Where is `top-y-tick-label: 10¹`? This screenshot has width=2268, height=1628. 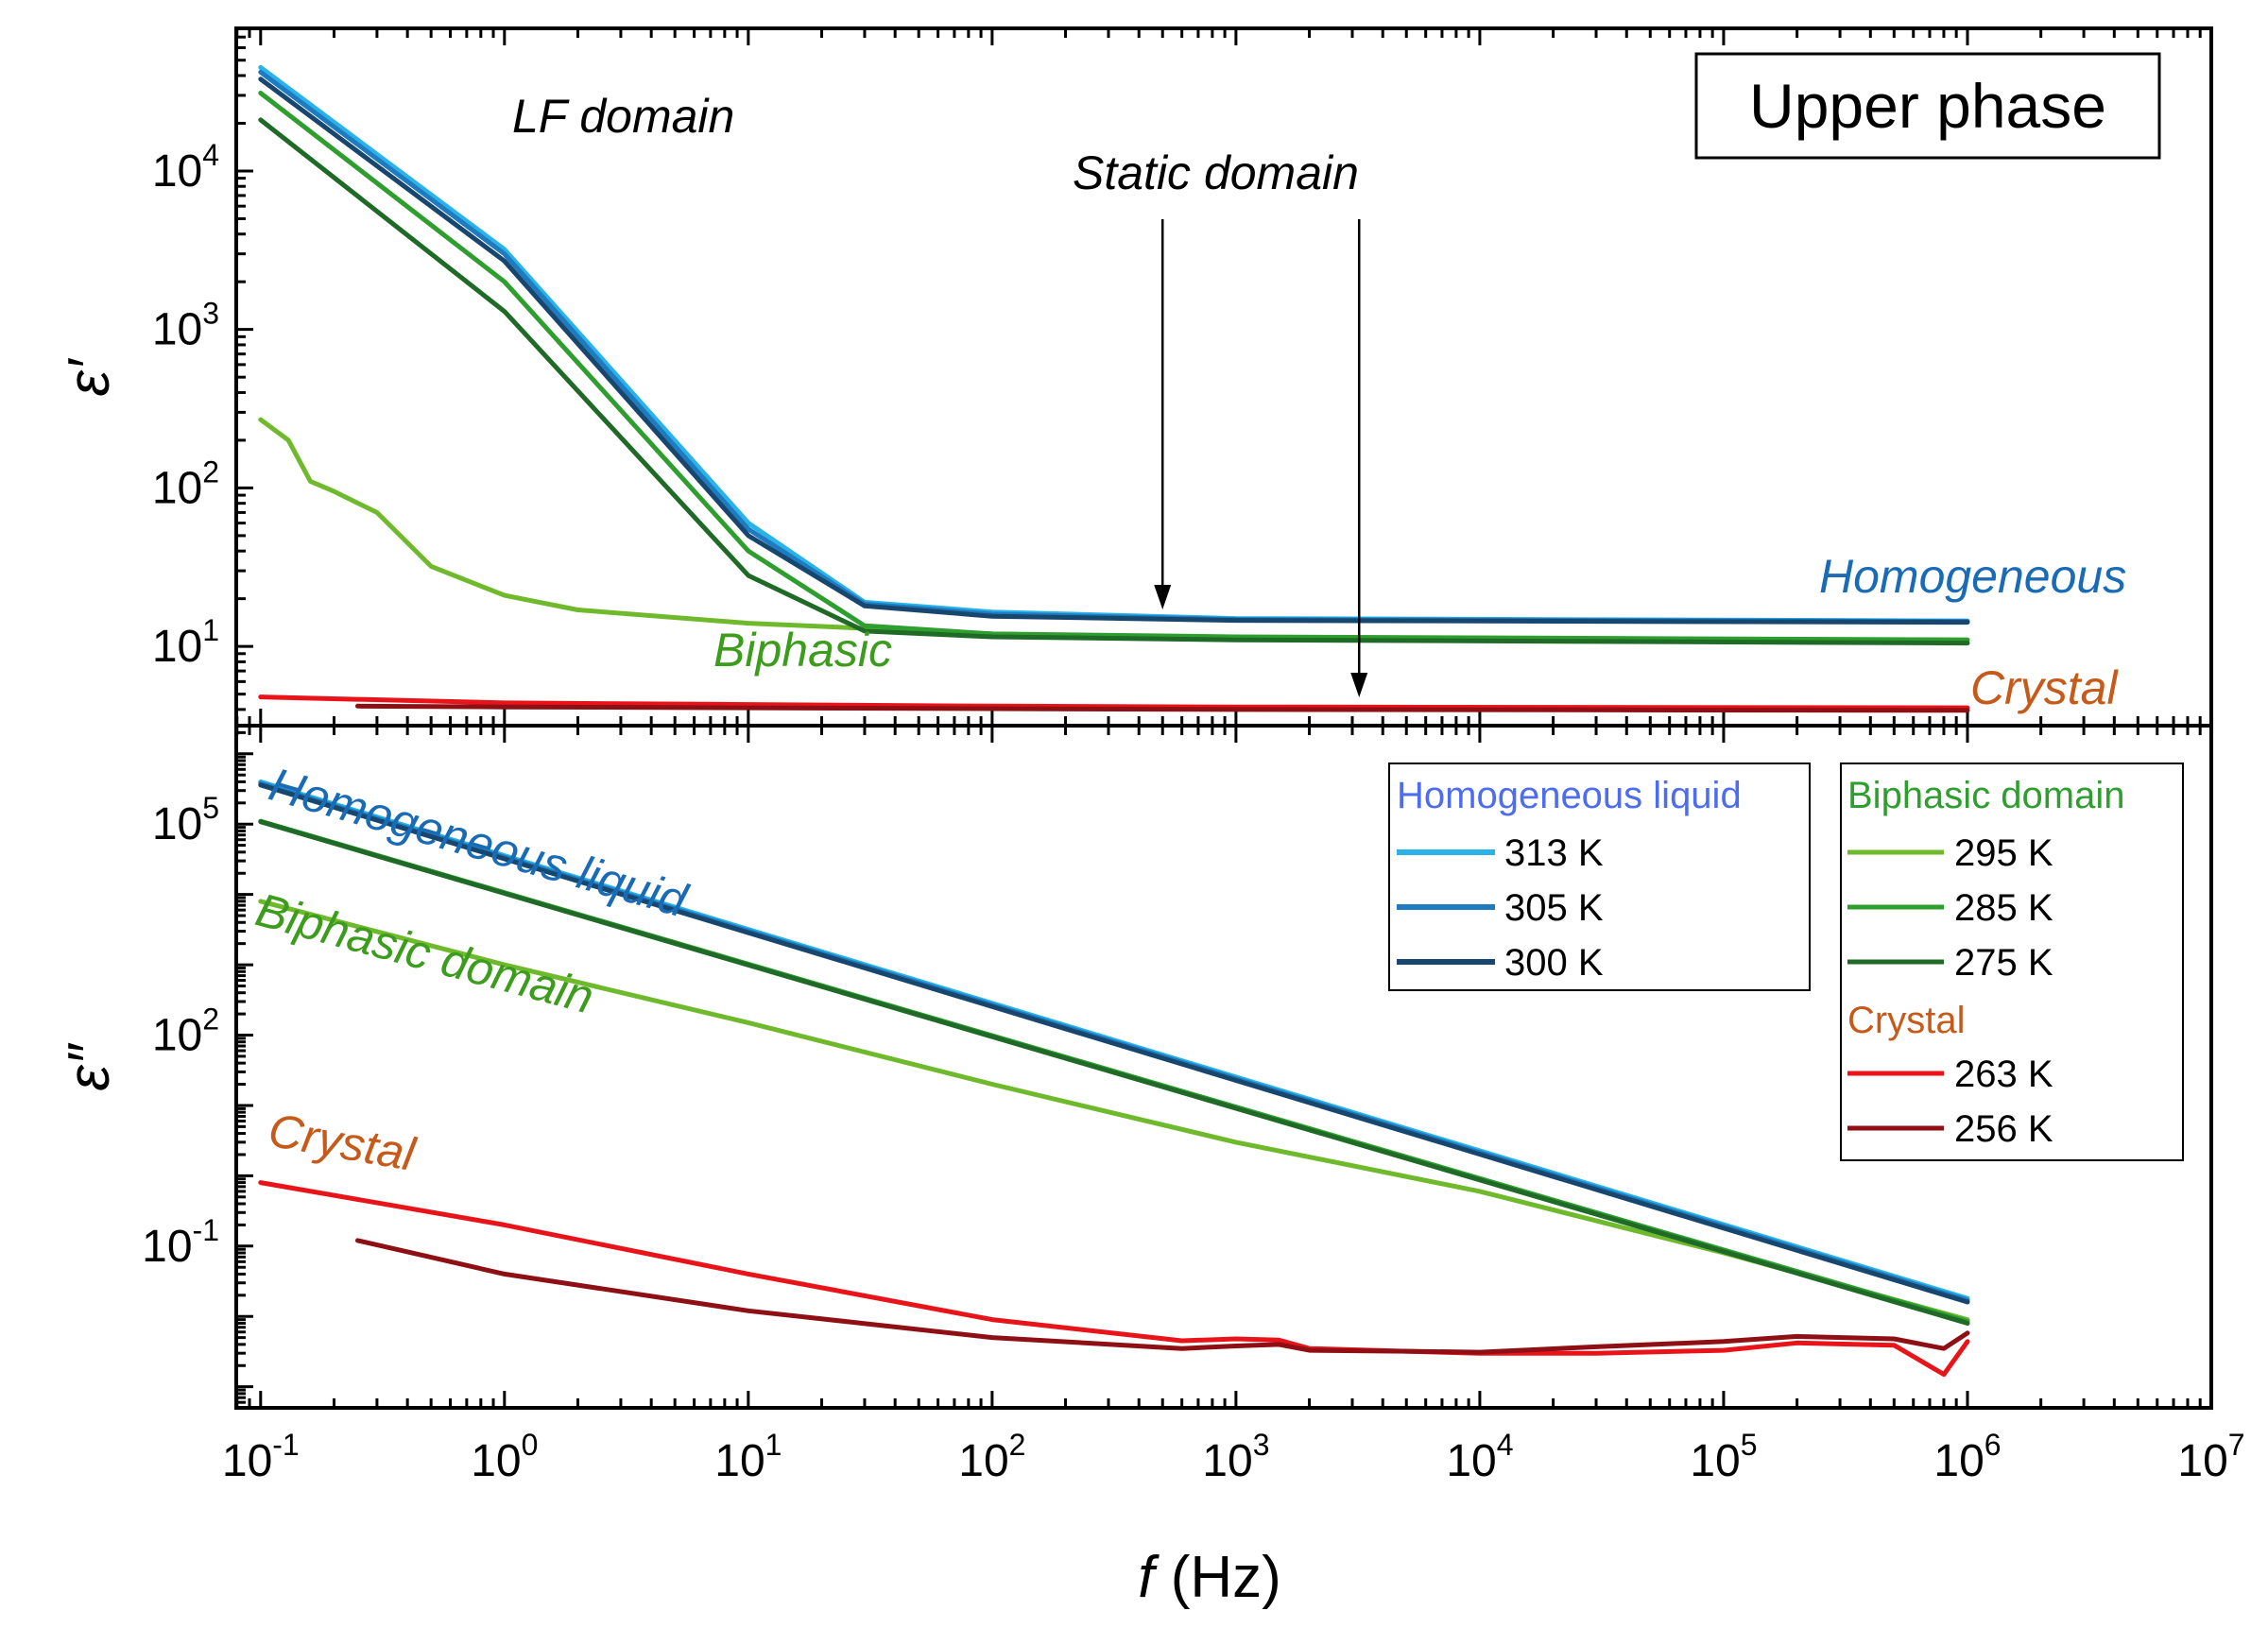 top-y-tick-label: 10¹ is located at coordinates (185, 643).